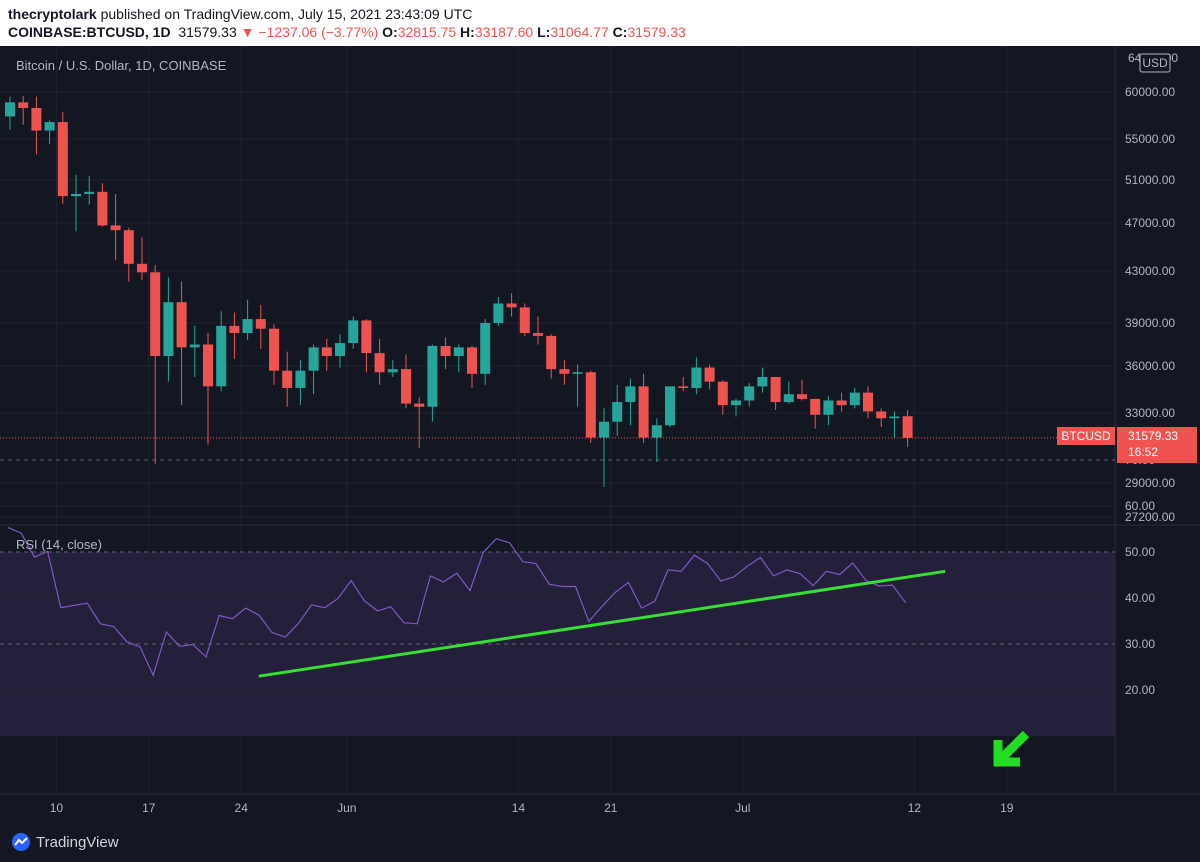 This screenshot has width=1200, height=862. I want to click on time-tick-label: 19, so click(1007, 808).